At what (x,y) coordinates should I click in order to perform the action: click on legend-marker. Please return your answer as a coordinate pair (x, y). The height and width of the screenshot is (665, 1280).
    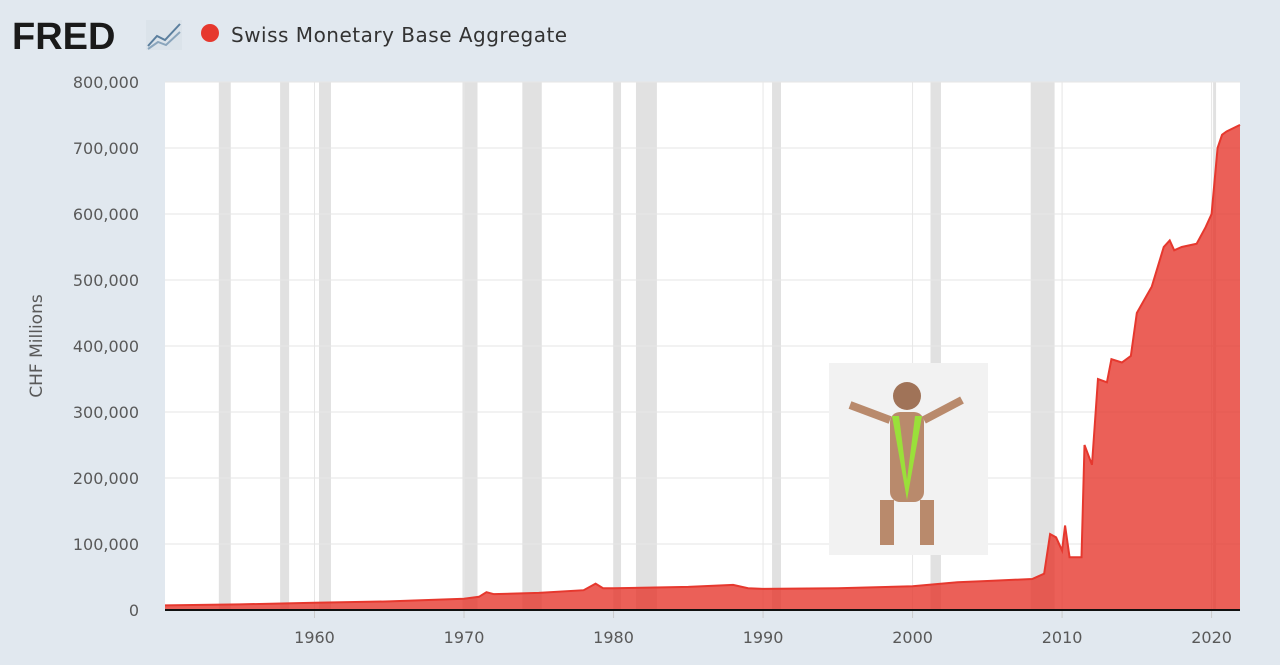
    Looking at the image, I should click on (210, 33).